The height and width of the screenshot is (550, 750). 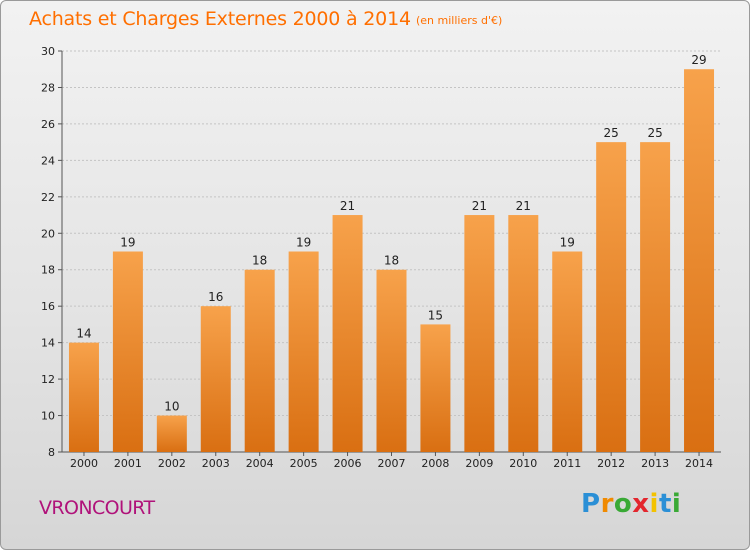 I want to click on y-tick-label: 18, so click(x=48, y=270).